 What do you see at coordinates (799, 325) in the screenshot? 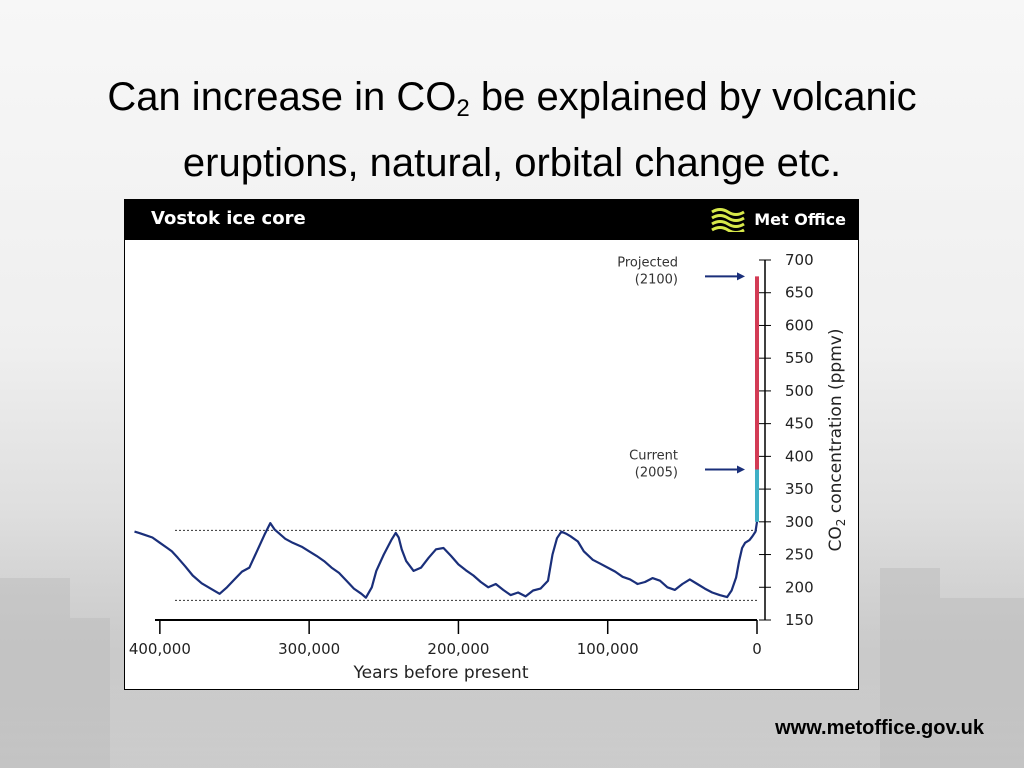
I see `y-tick-label-9: 600` at bounding box center [799, 325].